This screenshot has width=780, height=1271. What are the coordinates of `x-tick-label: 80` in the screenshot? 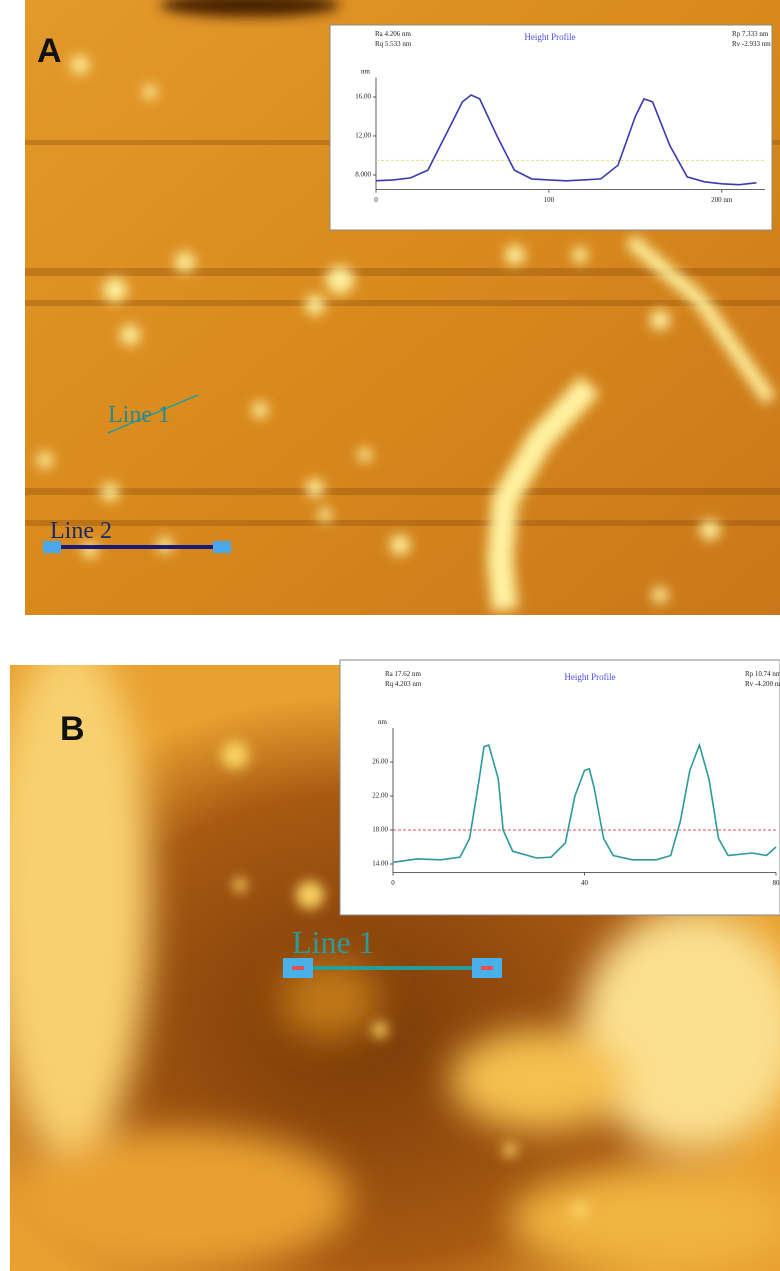 It's located at (776, 883).